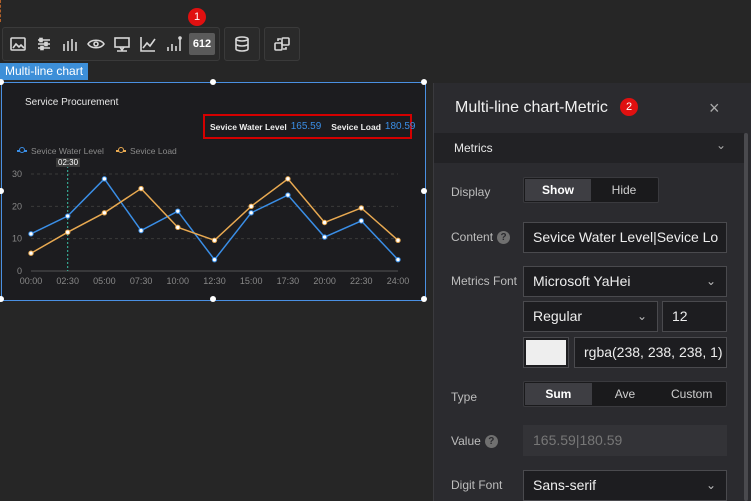 This screenshot has height=501, width=751. I want to click on resize-handle-tm, so click(213, 82).